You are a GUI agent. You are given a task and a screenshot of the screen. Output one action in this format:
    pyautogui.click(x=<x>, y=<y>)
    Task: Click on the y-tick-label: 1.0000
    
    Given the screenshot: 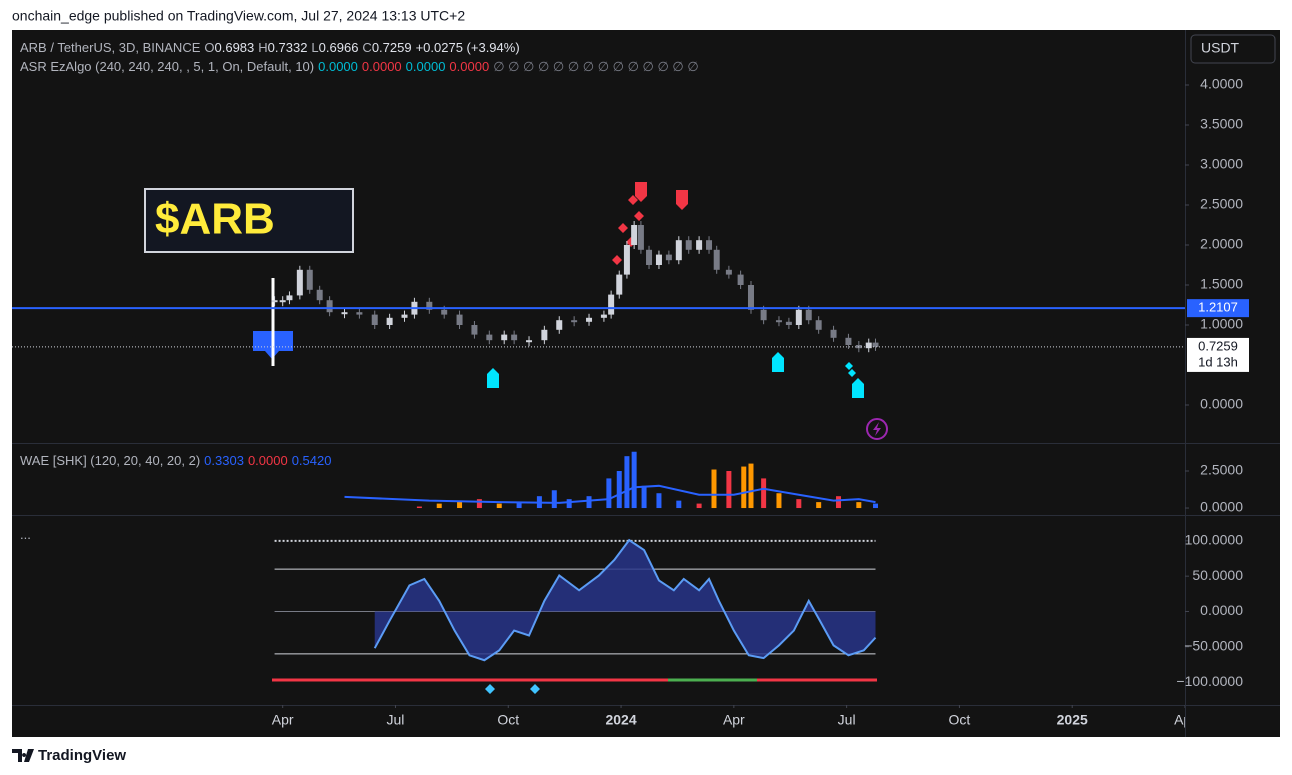 What is the action you would take?
    pyautogui.click(x=1221, y=324)
    